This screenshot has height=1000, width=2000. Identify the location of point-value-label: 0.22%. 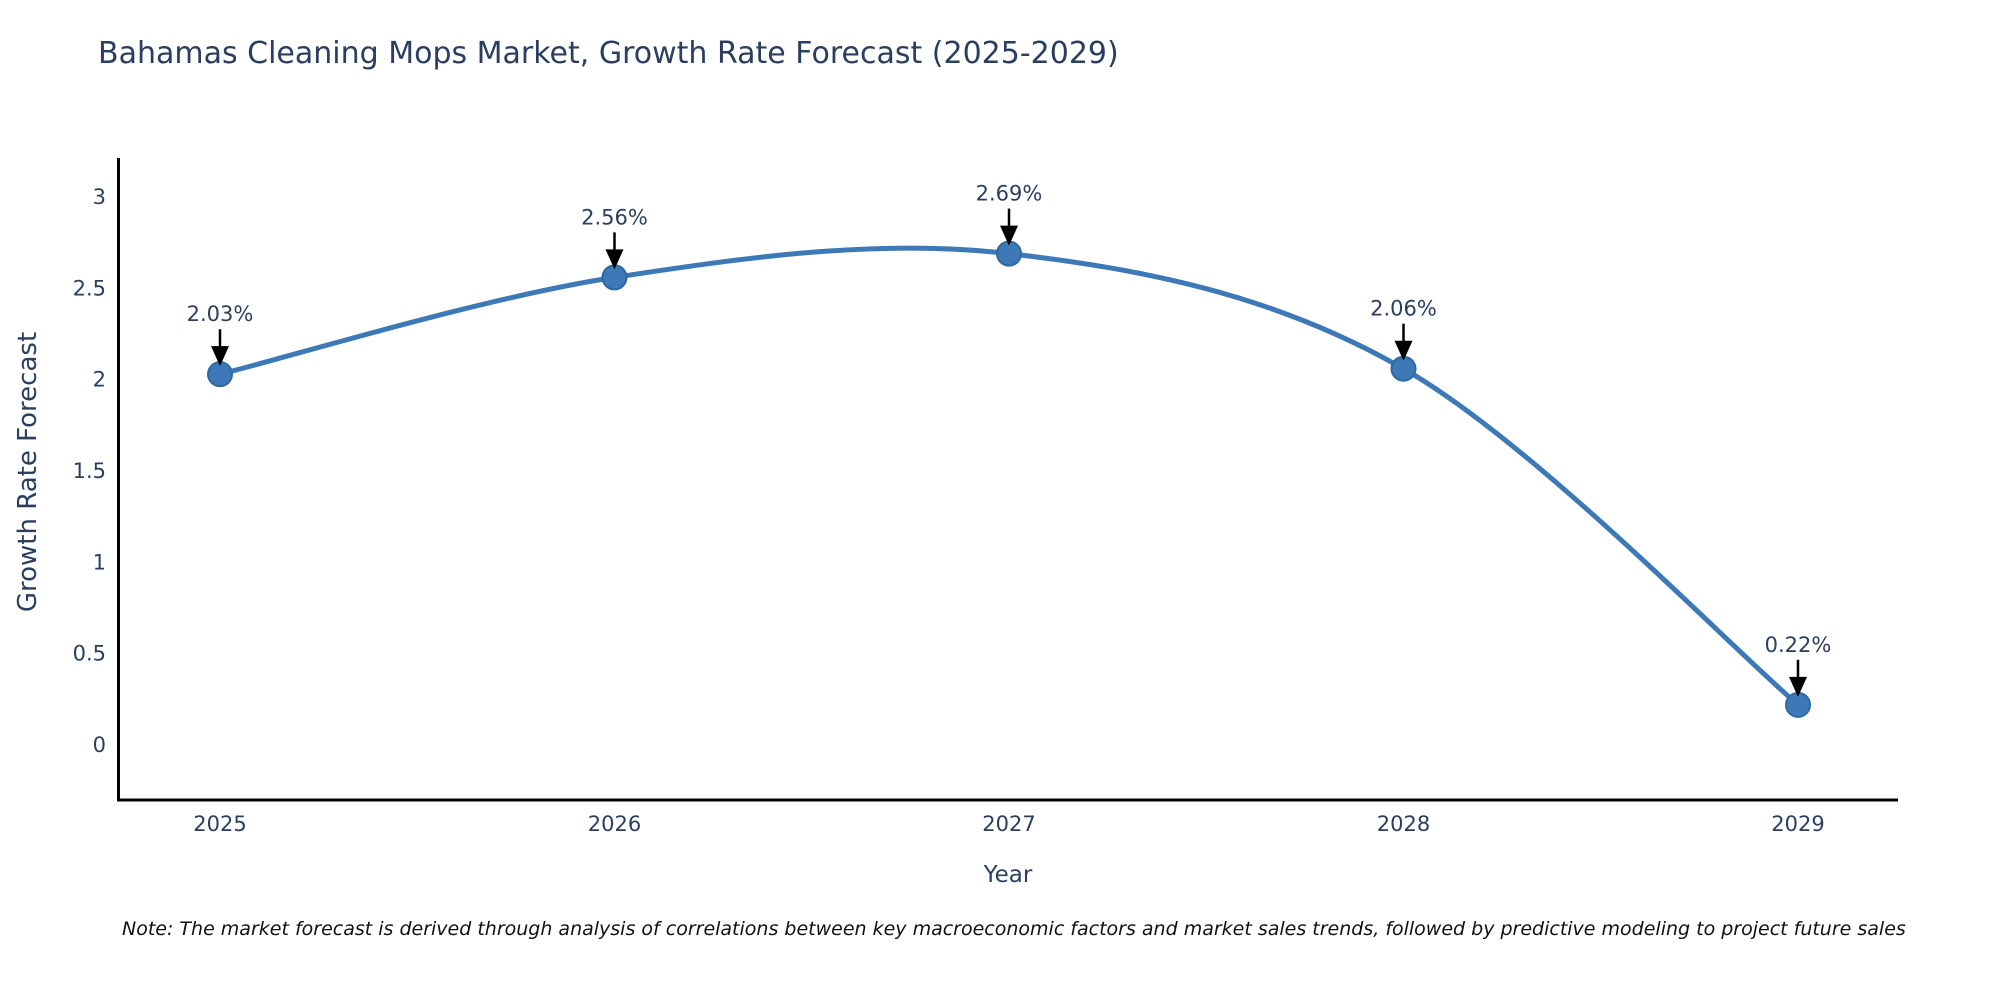
(1798, 645).